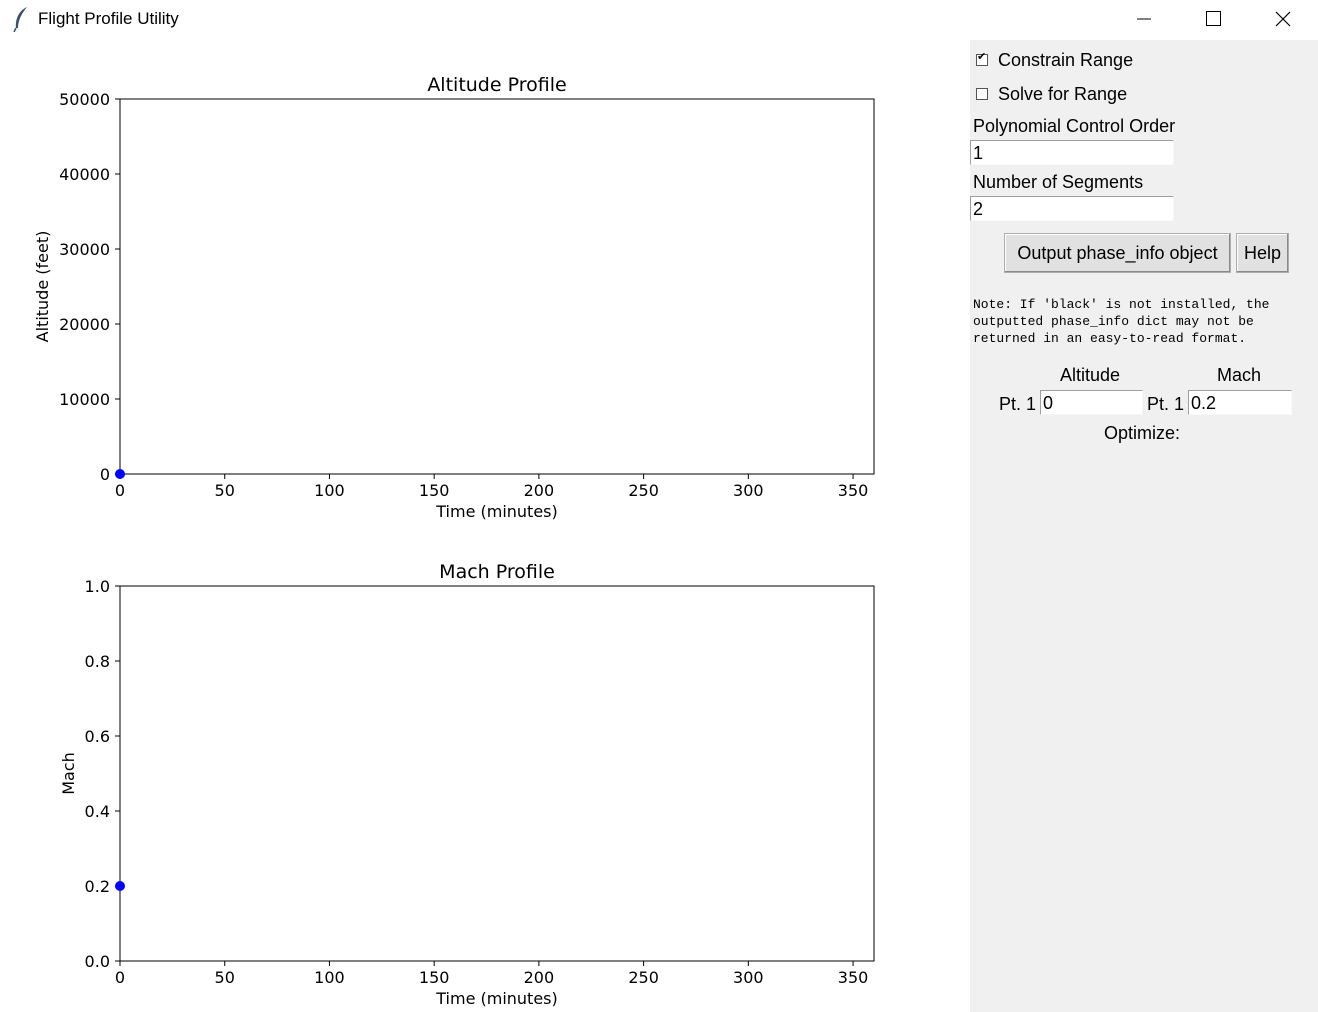 This screenshot has height=1012, width=1318. What do you see at coordinates (497, 572) in the screenshot?
I see `chart-title: Mach Profile` at bounding box center [497, 572].